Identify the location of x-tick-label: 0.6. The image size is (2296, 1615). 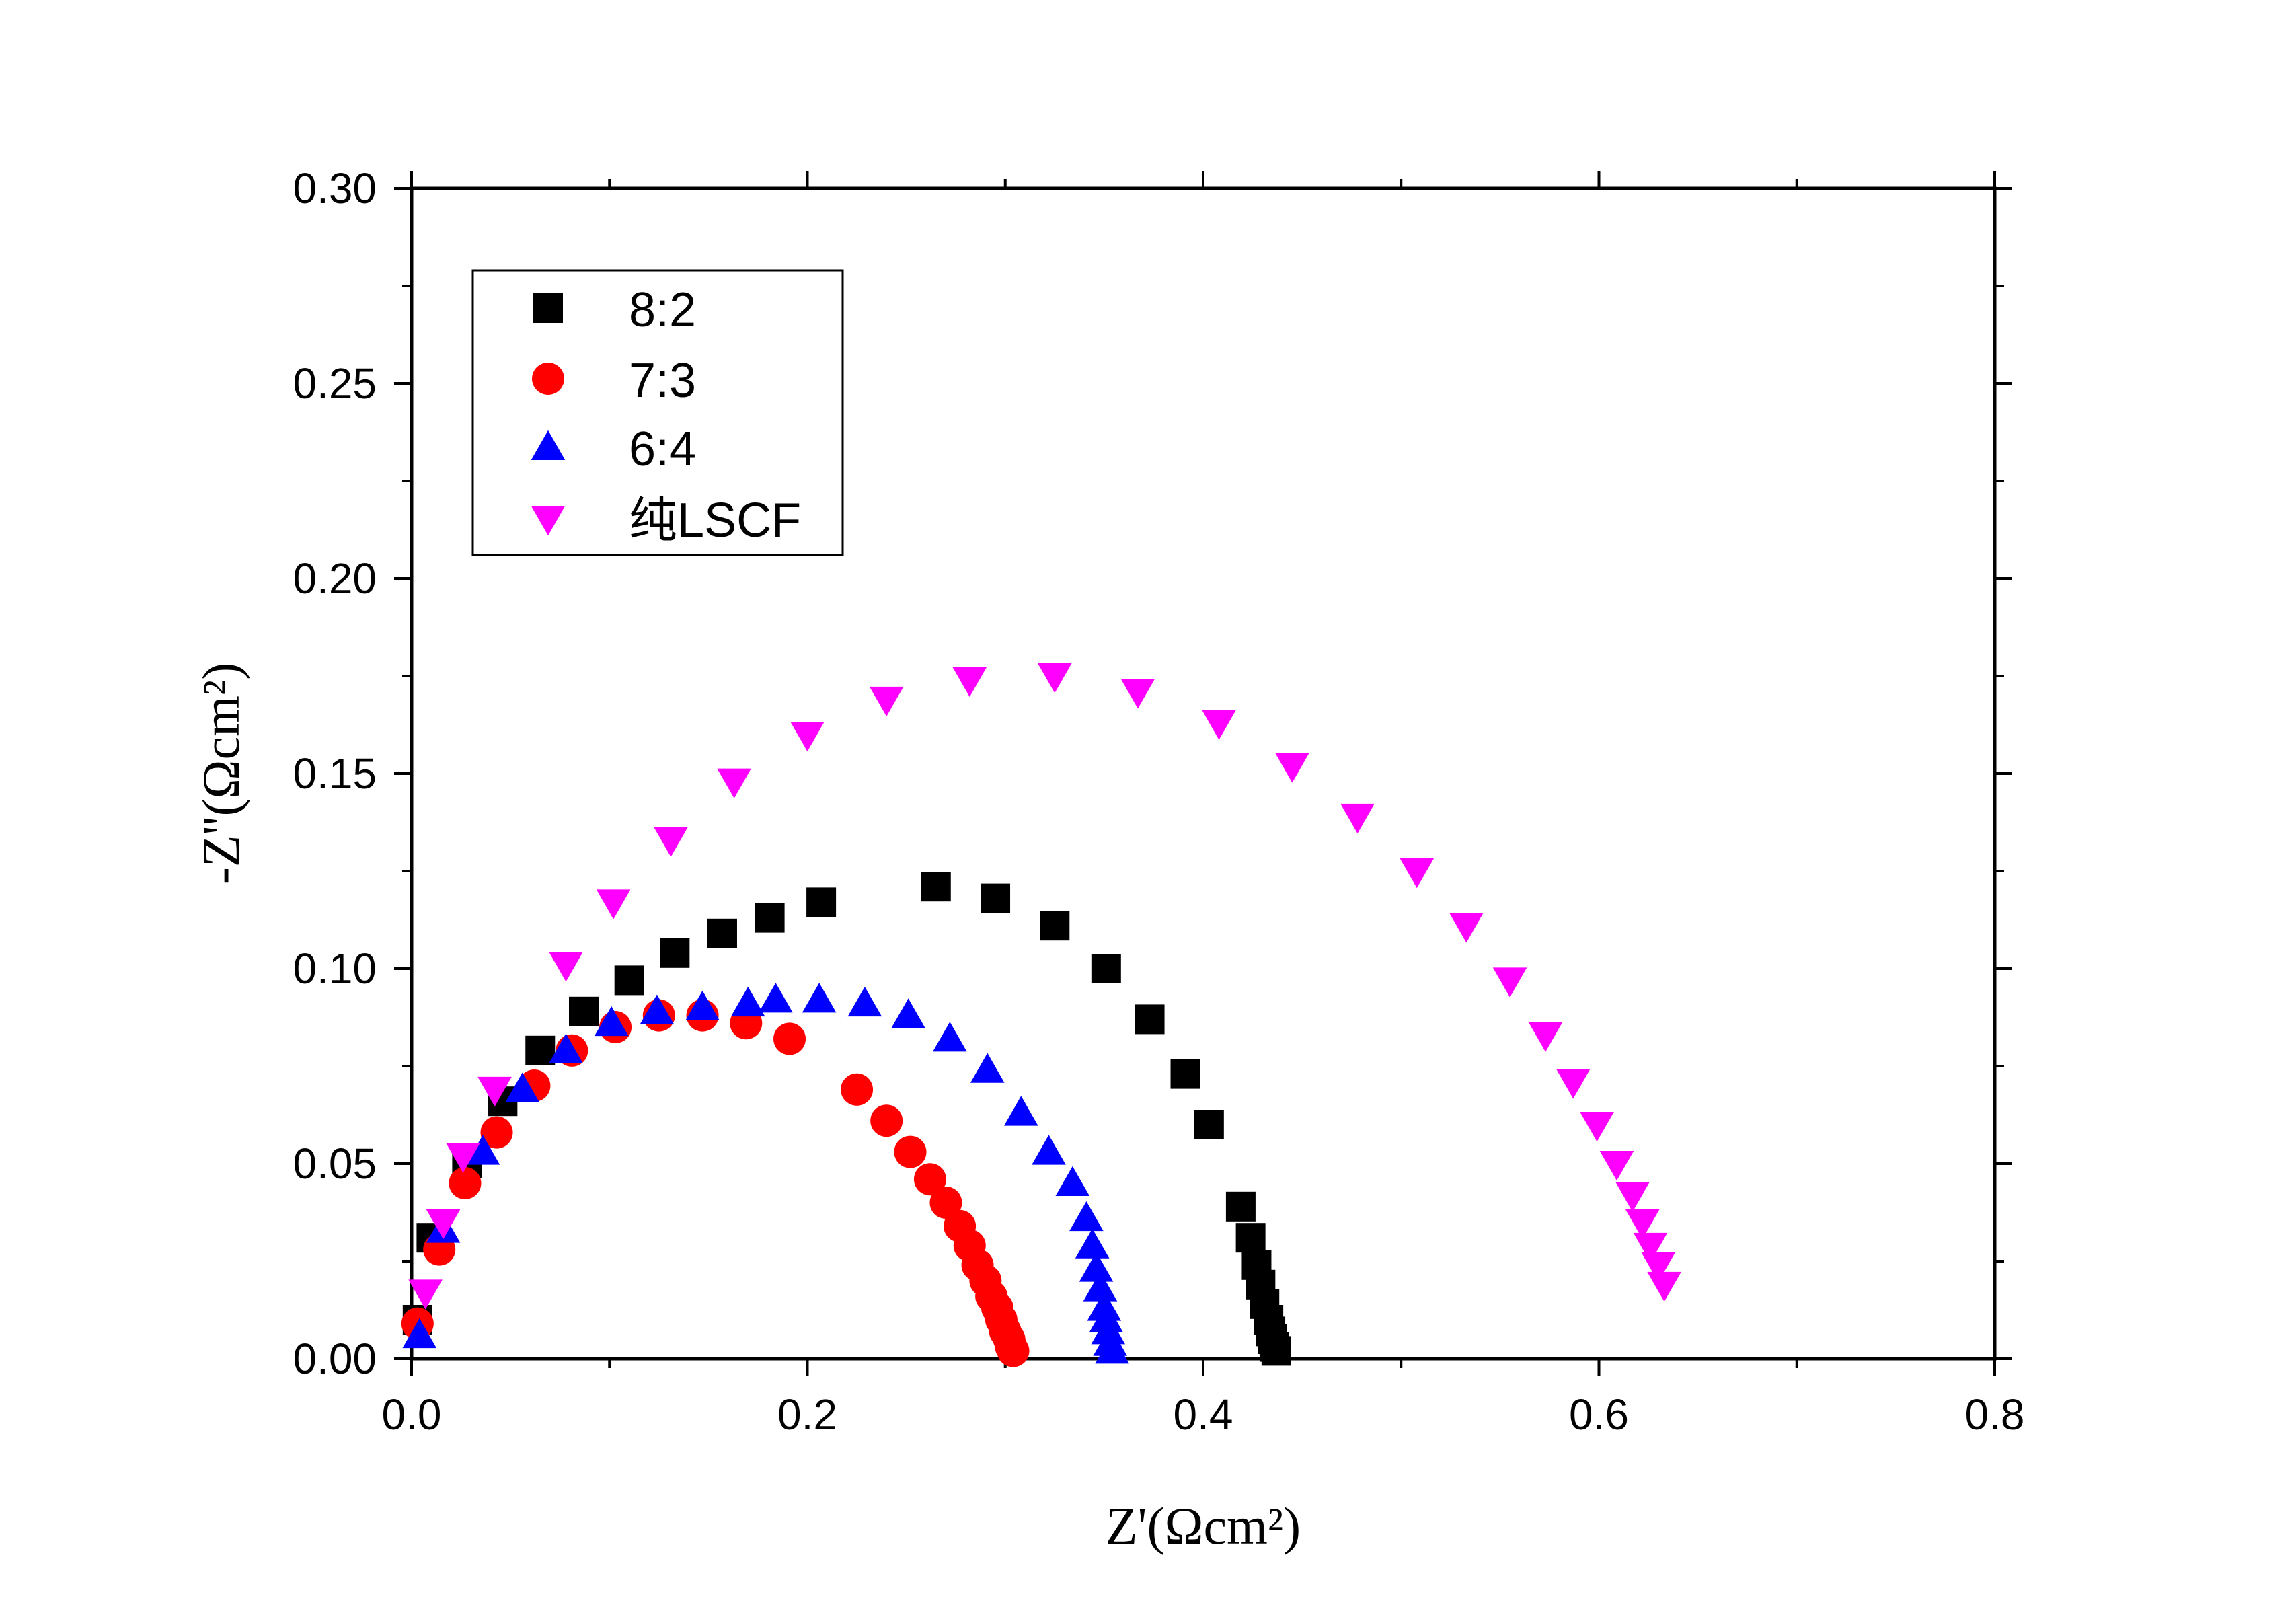
(1599, 1415).